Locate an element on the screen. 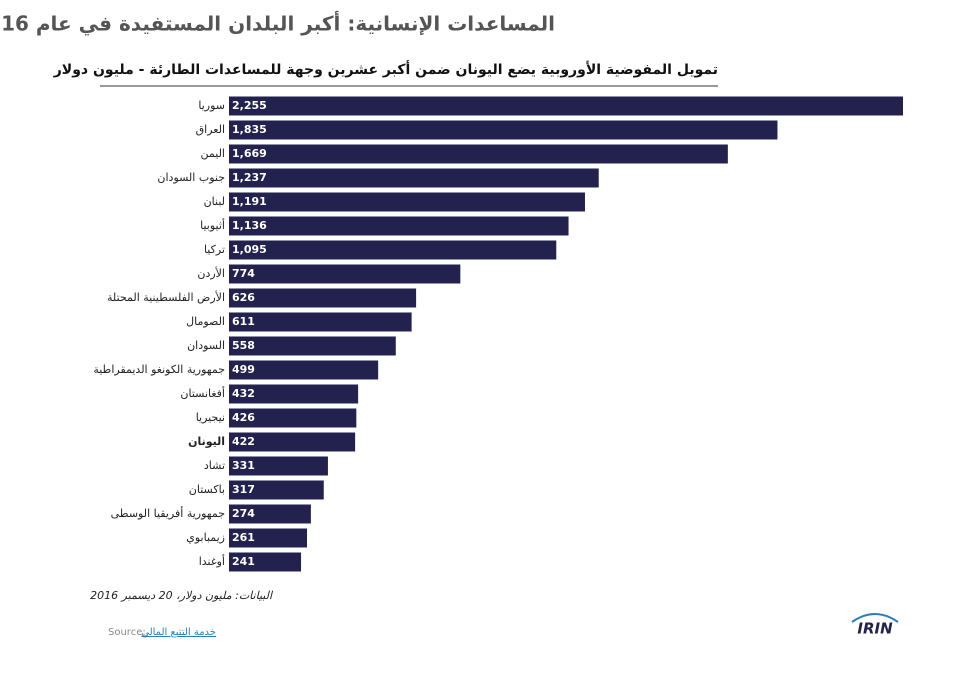  value-label: 1,835 is located at coordinates (249, 129).